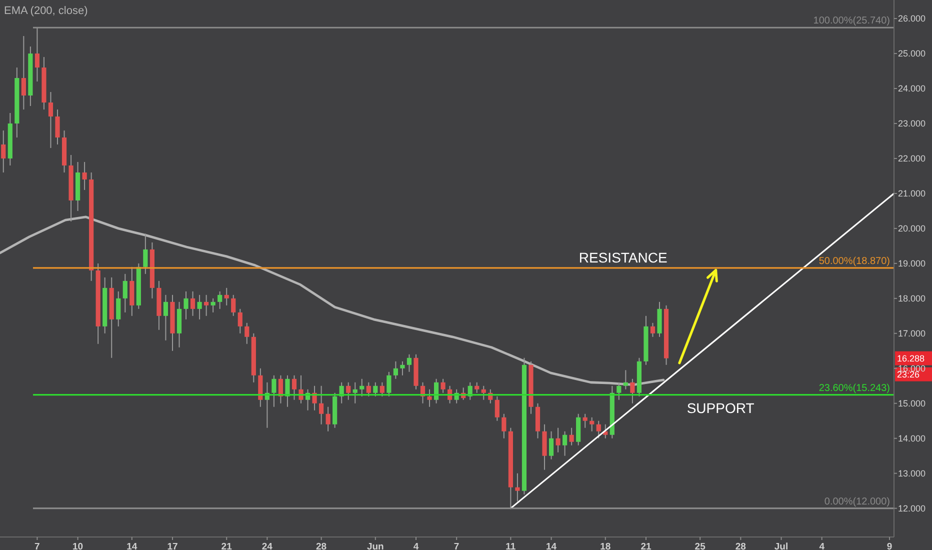 This screenshot has width=932, height=550. Describe the element at coordinates (781, 545) in the screenshot. I see `x-tick-label: Jul` at that location.